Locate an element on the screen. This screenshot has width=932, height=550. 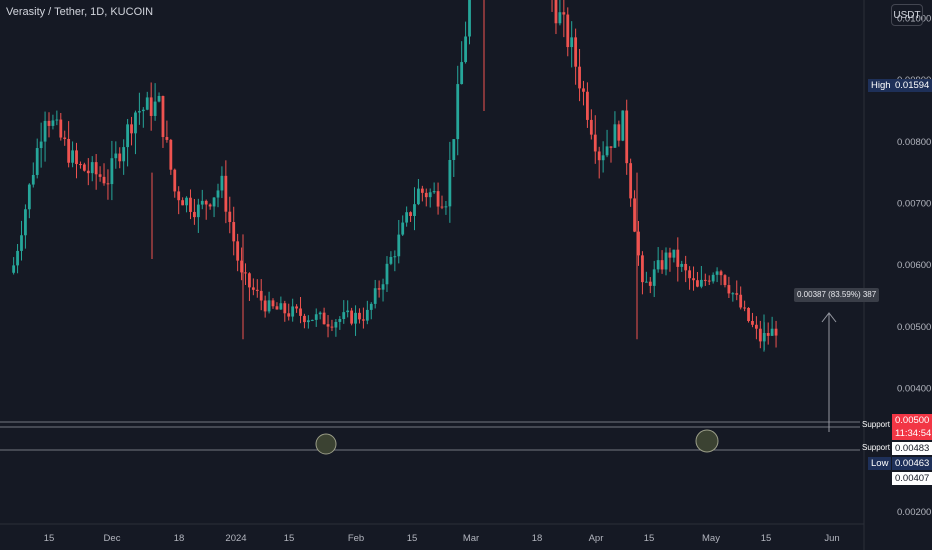
time-tick-label: Jun is located at coordinates (831, 538).